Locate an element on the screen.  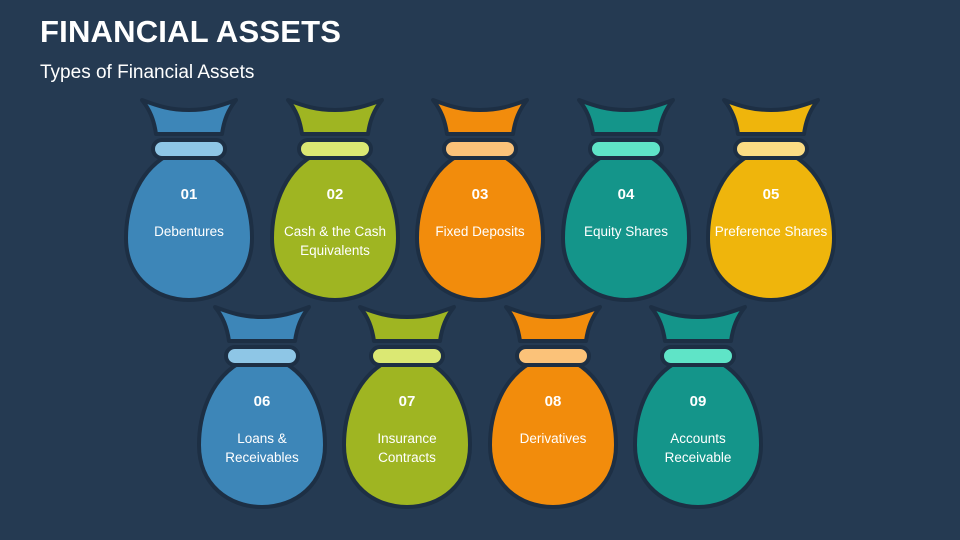
money-bag-06: 06 Loans & Receivables is located at coordinates (262, 407).